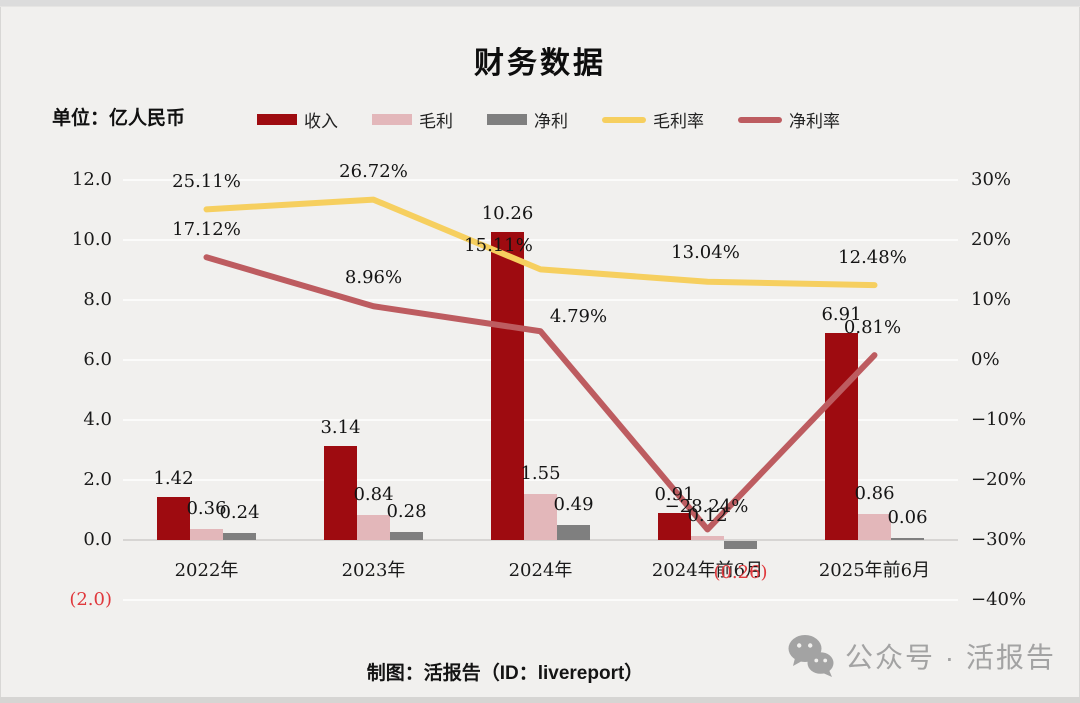  What do you see at coordinates (239, 512) in the screenshot?
I see `bar-value-label: 0.24` at bounding box center [239, 512].